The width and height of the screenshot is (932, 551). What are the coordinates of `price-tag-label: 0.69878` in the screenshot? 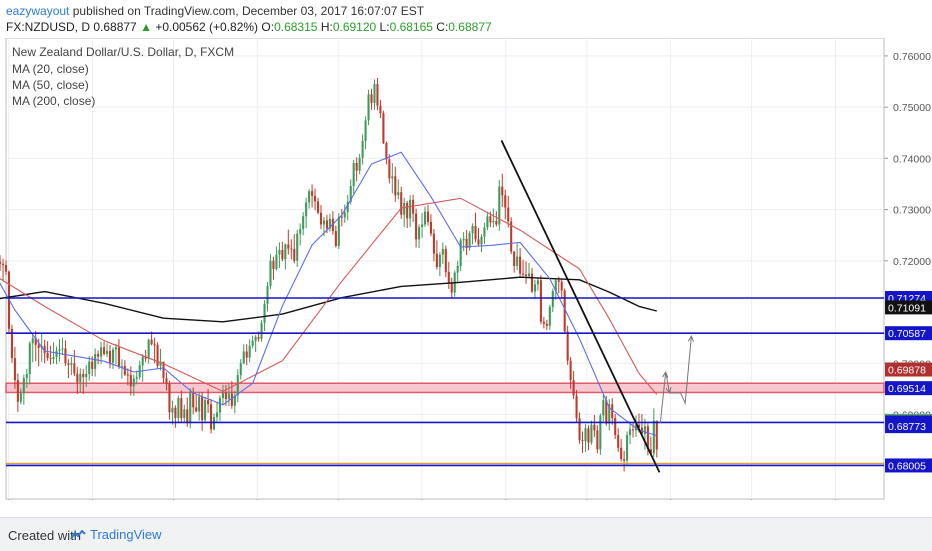 It's located at (907, 371).